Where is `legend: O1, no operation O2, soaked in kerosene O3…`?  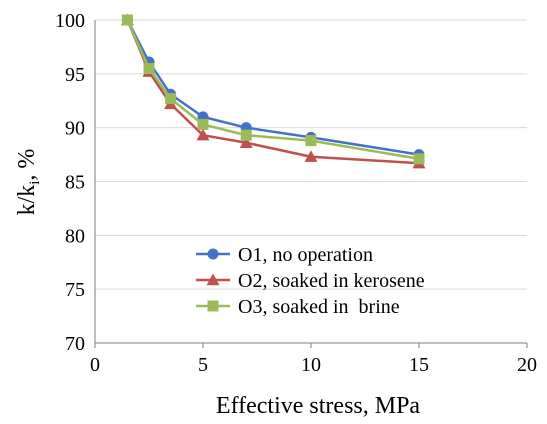
legend: O1, no operation O2, soaked in kerosene O3… is located at coordinates (310, 281).